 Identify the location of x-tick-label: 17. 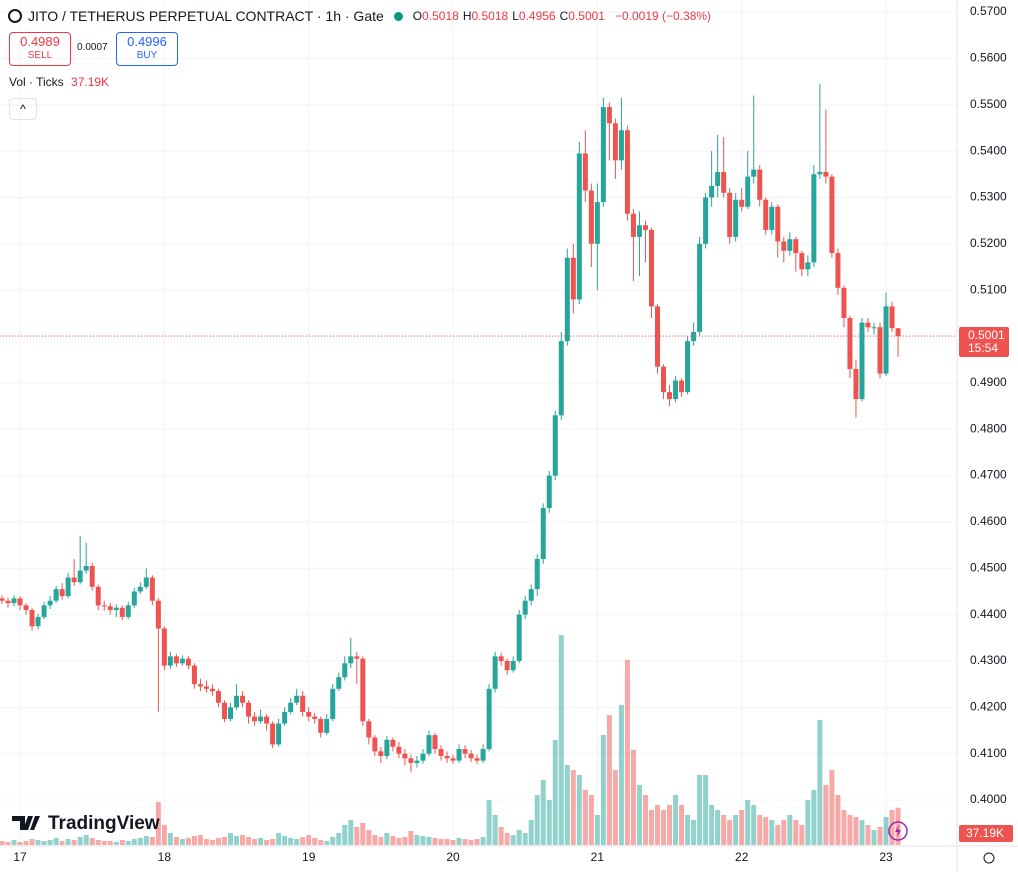
(20, 857).